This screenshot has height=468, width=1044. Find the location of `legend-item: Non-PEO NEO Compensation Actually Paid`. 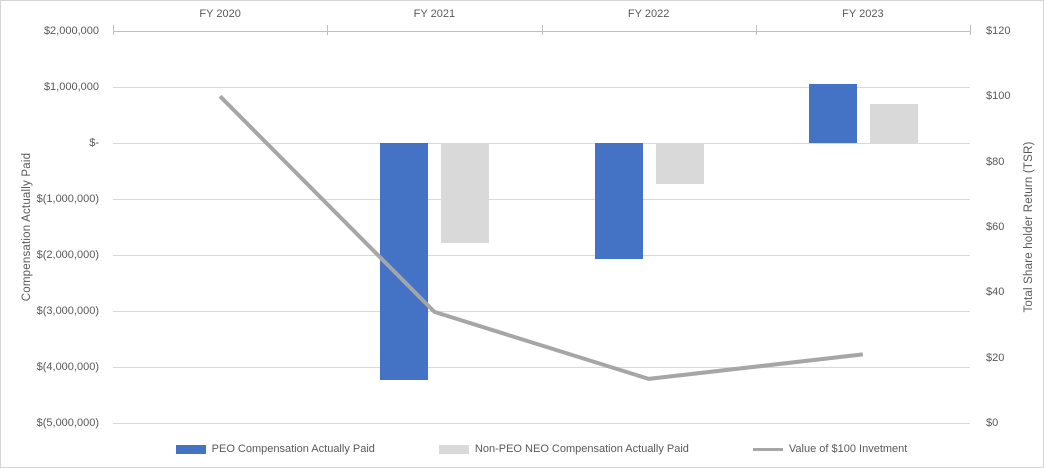

legend-item: Non-PEO NEO Compensation Actually Paid is located at coordinates (563, 449).